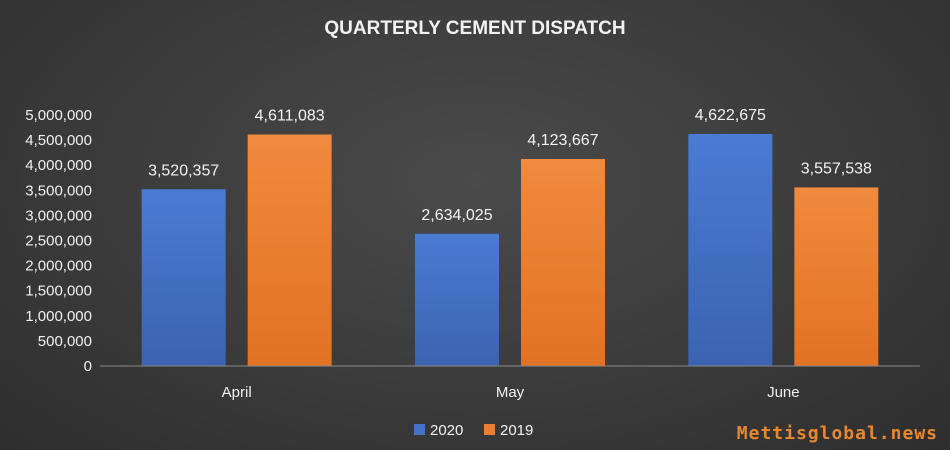 The width and height of the screenshot is (950, 450). I want to click on data-label: 2,634,025, so click(456, 215).